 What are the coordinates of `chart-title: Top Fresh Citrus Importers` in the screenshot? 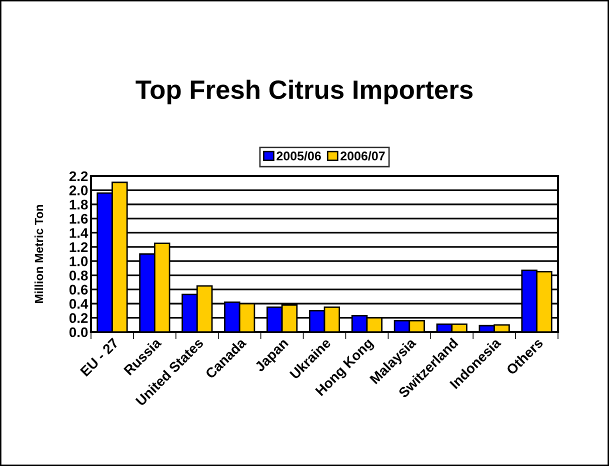 It's located at (304, 92).